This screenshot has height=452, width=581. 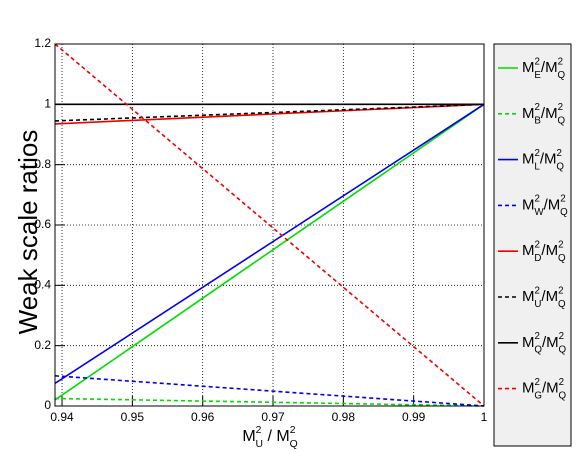 I want to click on x-tick-label: 0.99, so click(x=414, y=417).